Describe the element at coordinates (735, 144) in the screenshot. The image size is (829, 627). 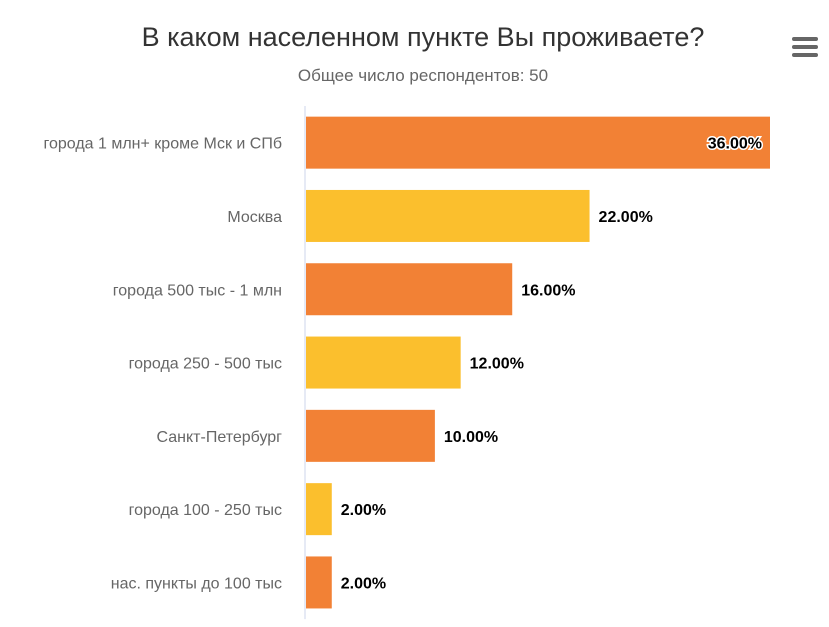
I see `data-label: 36.00%` at that location.